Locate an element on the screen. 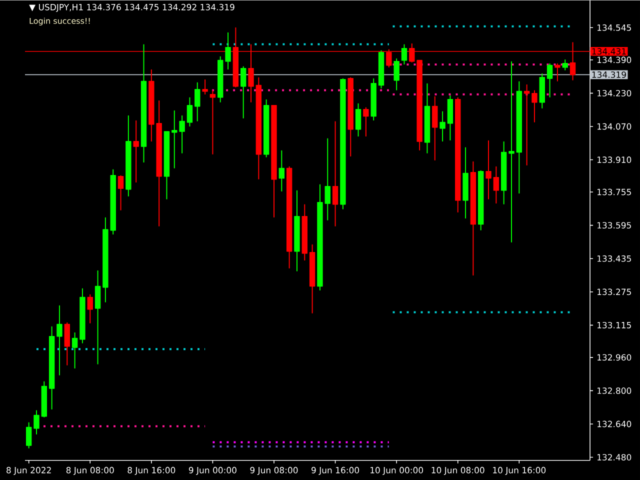  y-tick-label: 134.230 is located at coordinates (614, 93).